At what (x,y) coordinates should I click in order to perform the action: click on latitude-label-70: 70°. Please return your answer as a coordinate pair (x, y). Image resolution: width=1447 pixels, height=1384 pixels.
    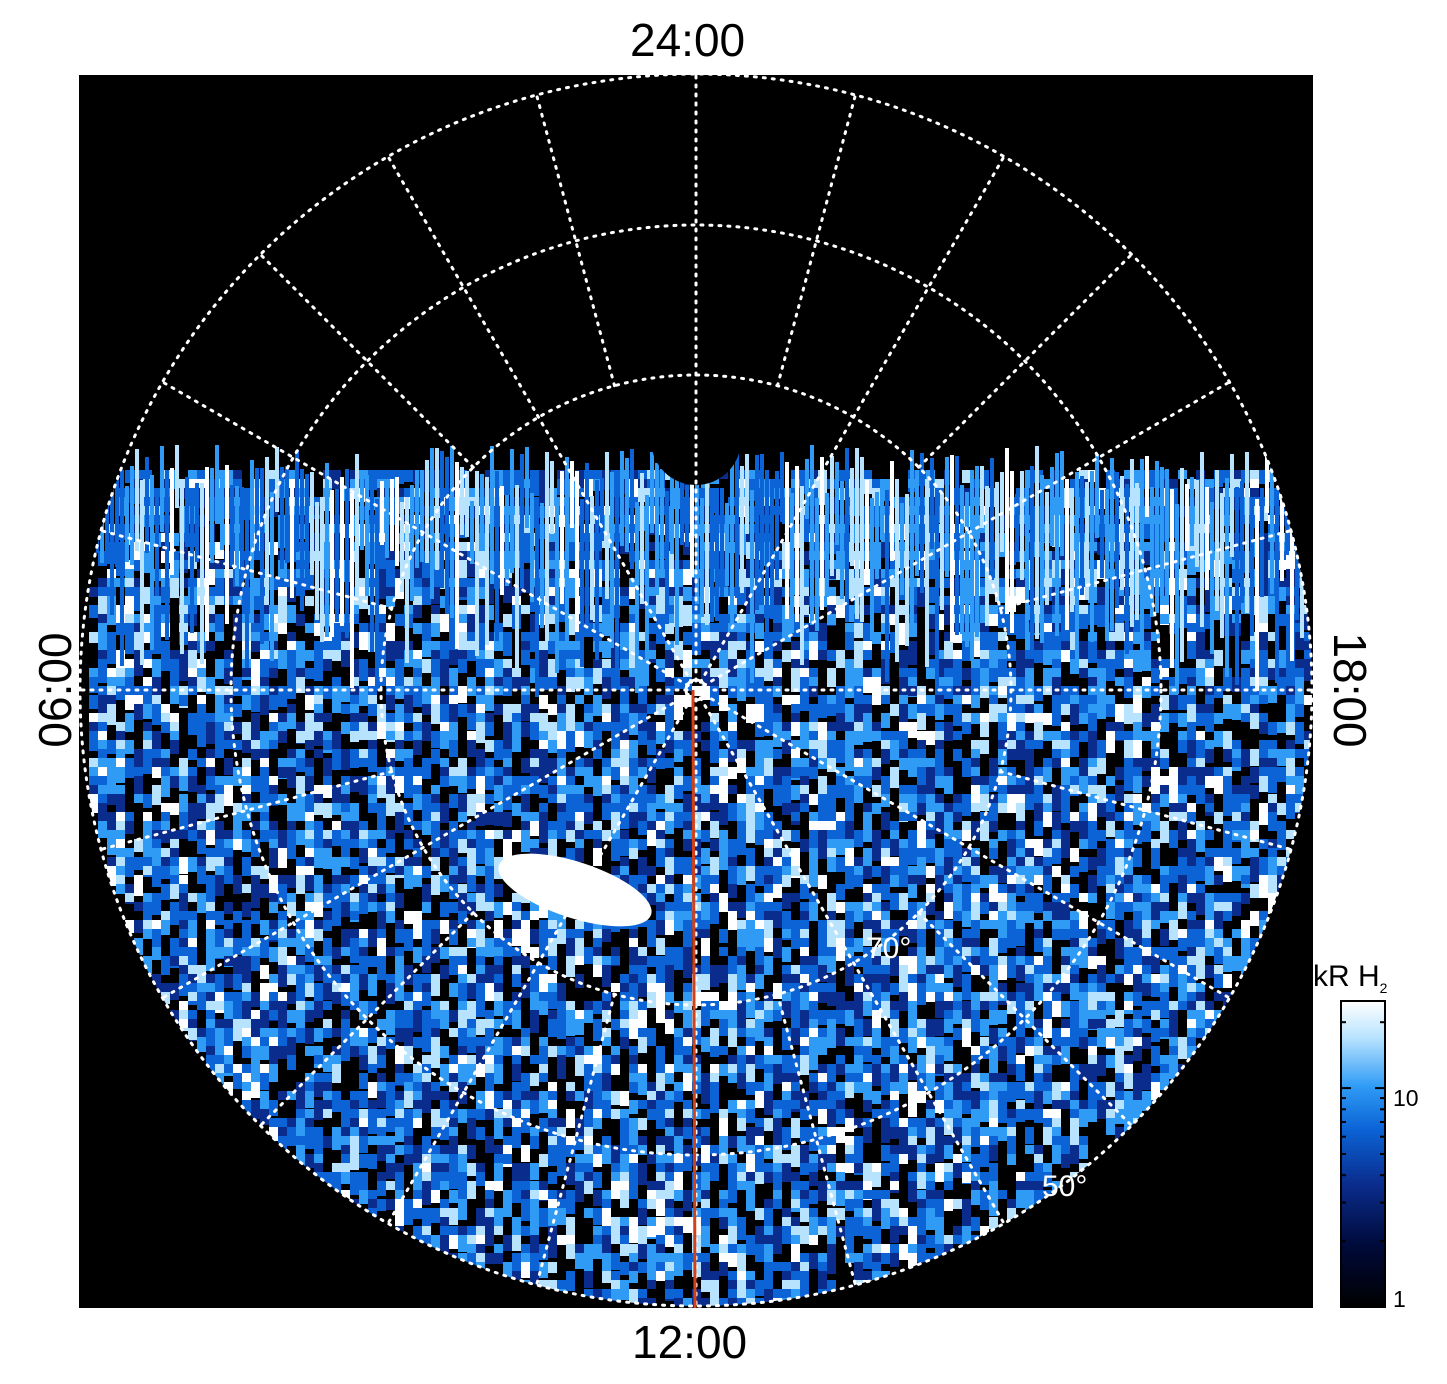
    Looking at the image, I should click on (888, 948).